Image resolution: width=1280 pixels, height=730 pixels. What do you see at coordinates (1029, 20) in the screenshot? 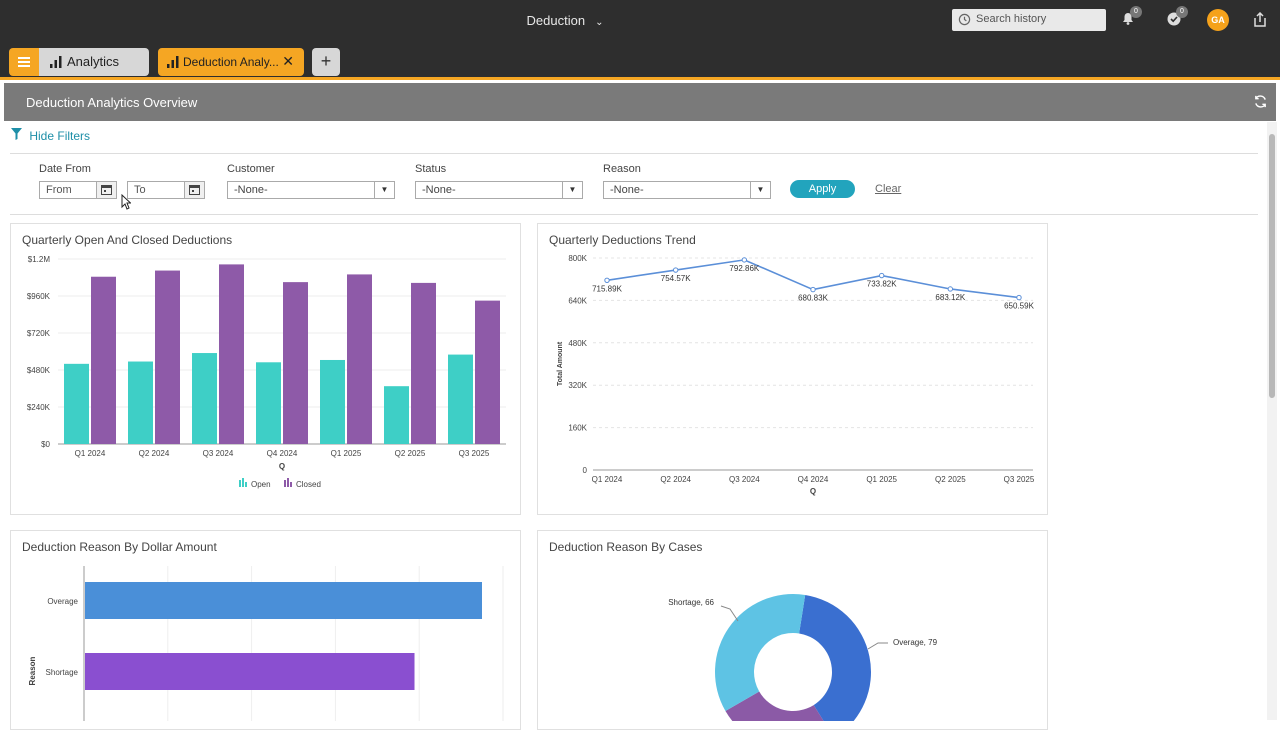
I see `search-history-input: Search history` at bounding box center [1029, 20].